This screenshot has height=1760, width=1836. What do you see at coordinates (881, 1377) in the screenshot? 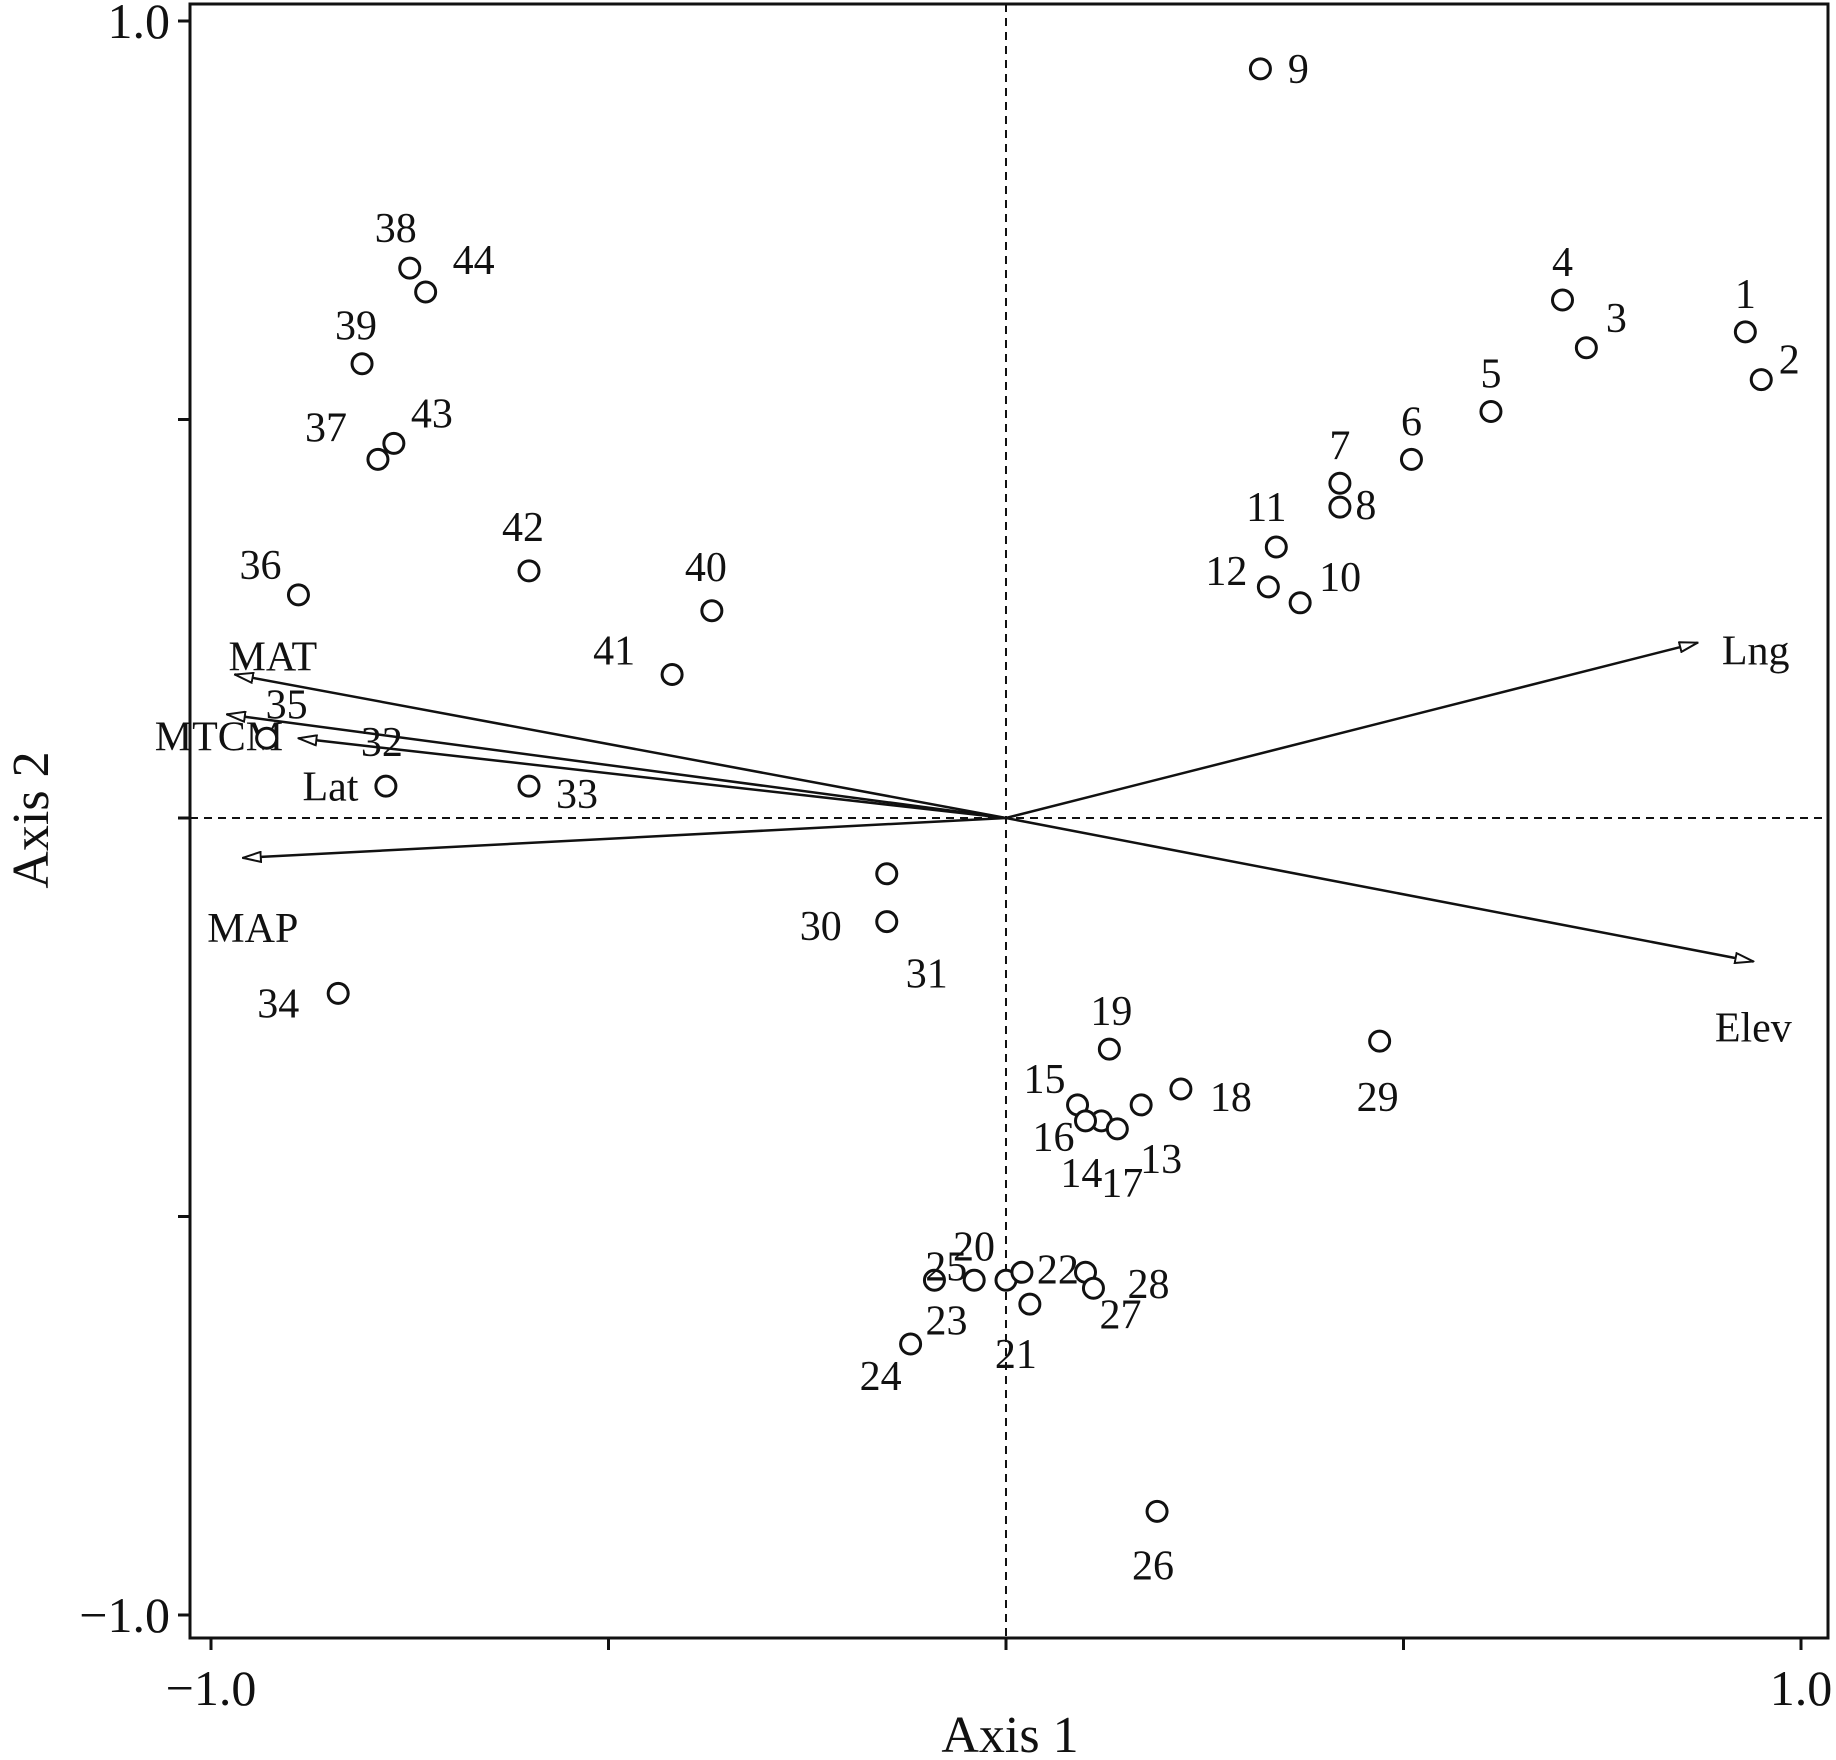
I see `site-point-label: 24` at bounding box center [881, 1377].